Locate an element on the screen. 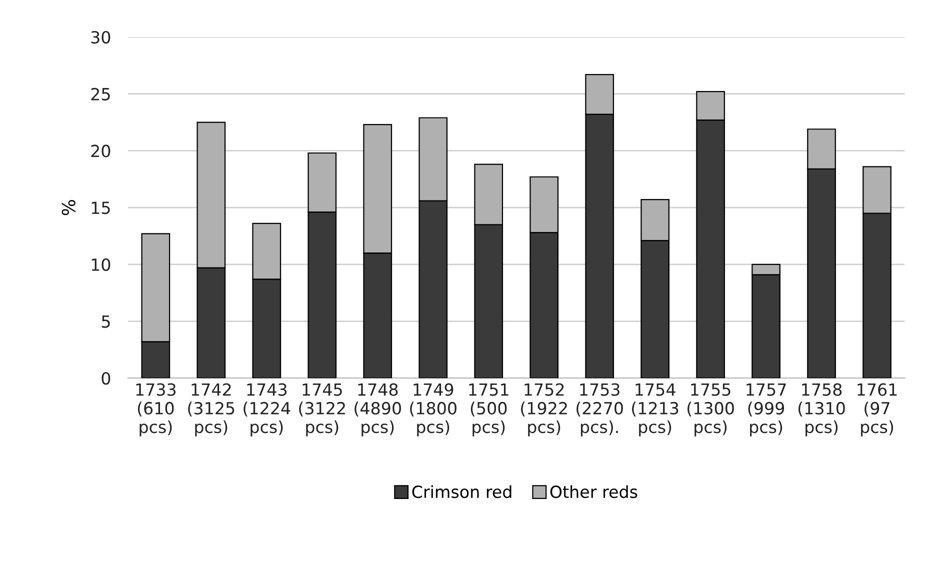 The height and width of the screenshot is (561, 927). x-tick-label: 1742 (3125 pcs) is located at coordinates (211, 409).